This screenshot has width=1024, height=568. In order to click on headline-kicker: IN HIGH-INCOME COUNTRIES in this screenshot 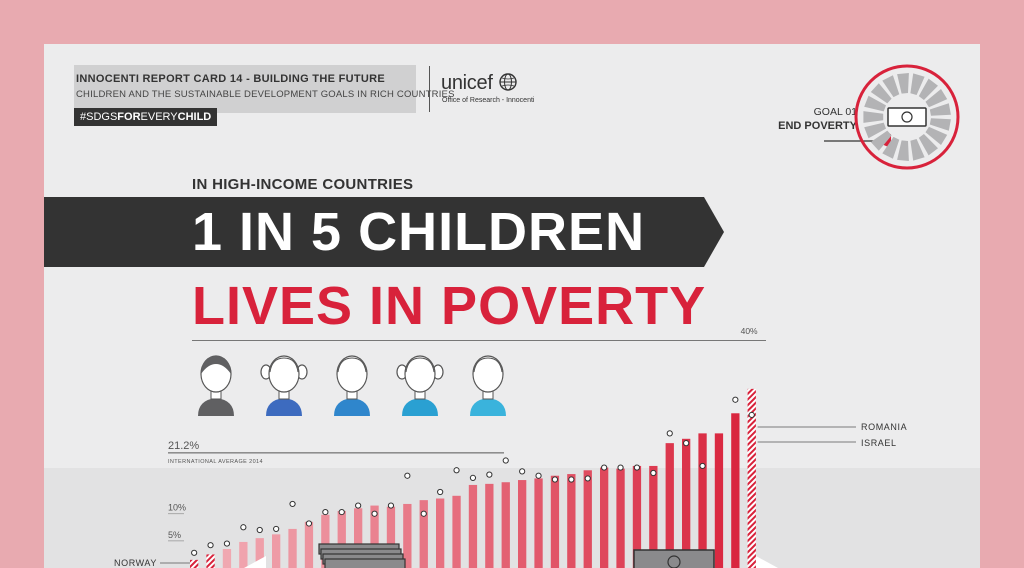, I will do `click(303, 184)`.